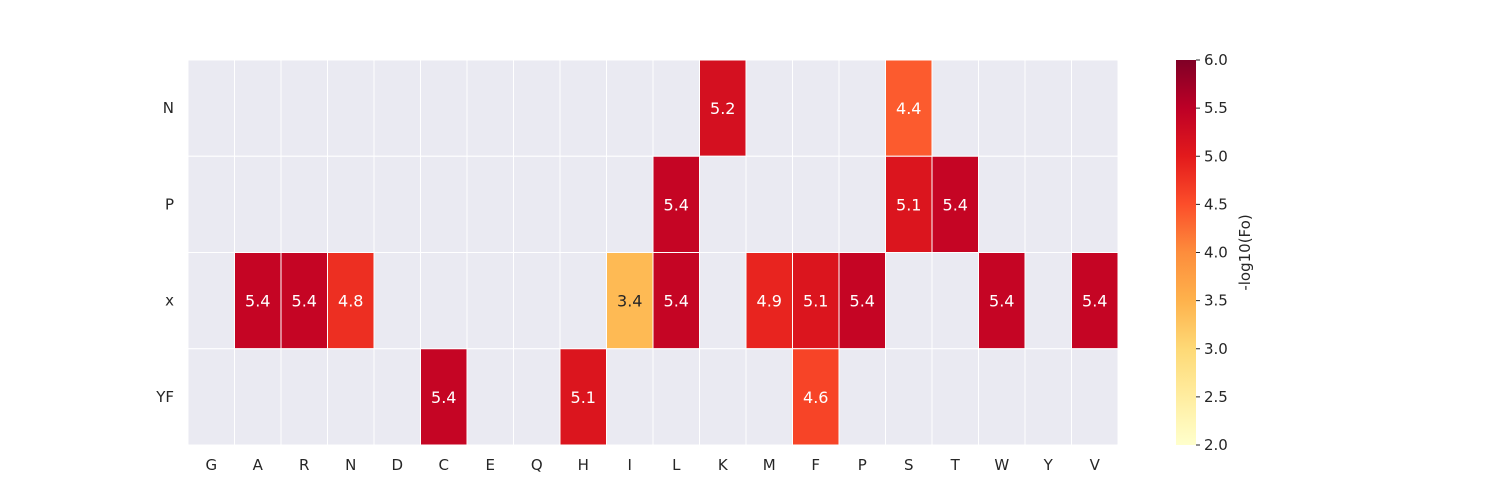 The width and height of the screenshot is (1500, 504). Describe the element at coordinates (258, 465) in the screenshot. I see `x-tick-label: A` at that location.